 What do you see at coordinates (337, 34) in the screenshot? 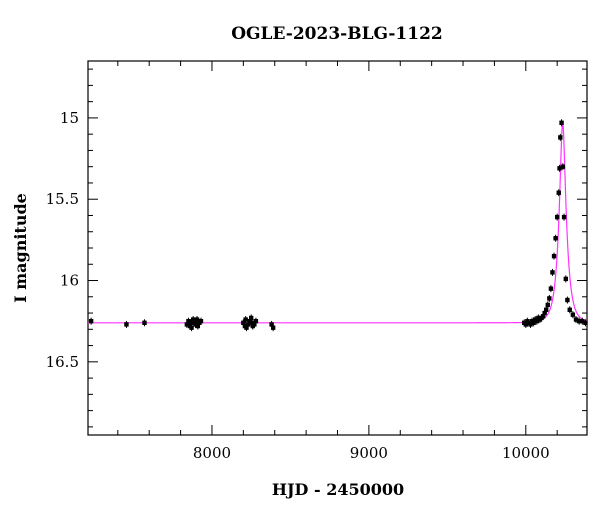
I see `chart-title: OGLE-2023-BLG-1122` at bounding box center [337, 34].